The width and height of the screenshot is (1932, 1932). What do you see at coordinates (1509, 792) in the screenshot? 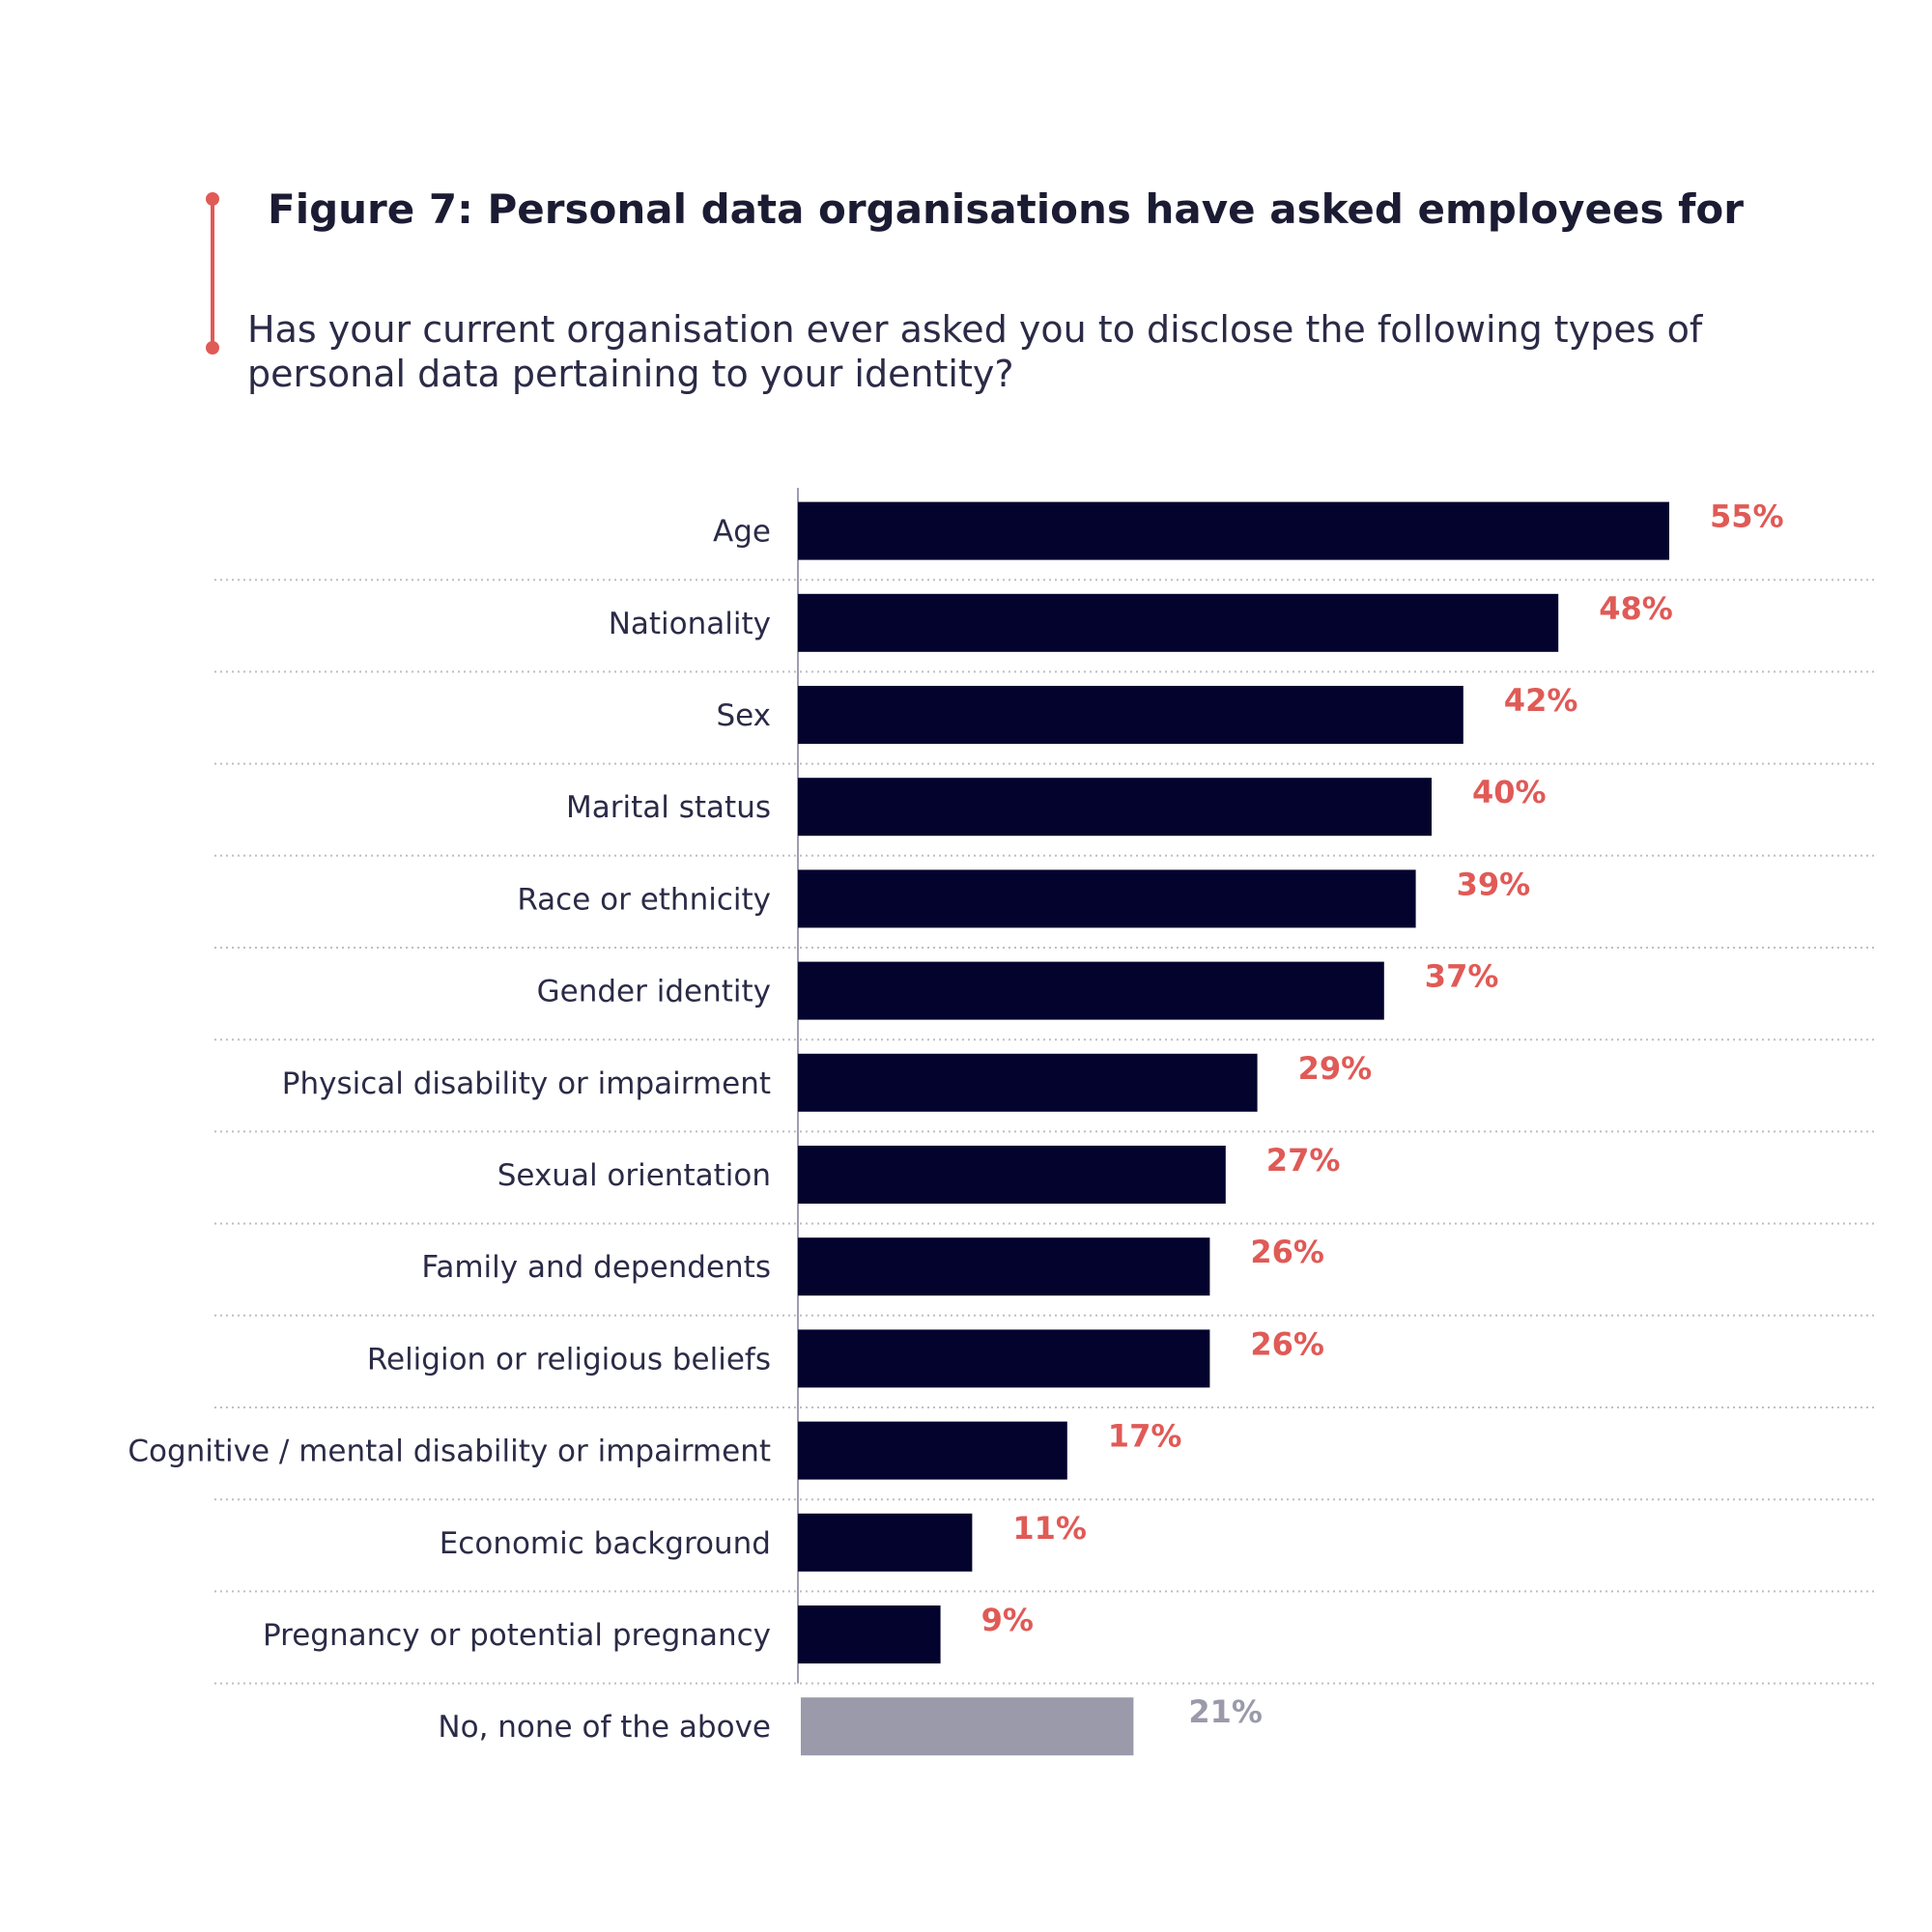
I see `value-label: 40%` at bounding box center [1509, 792].